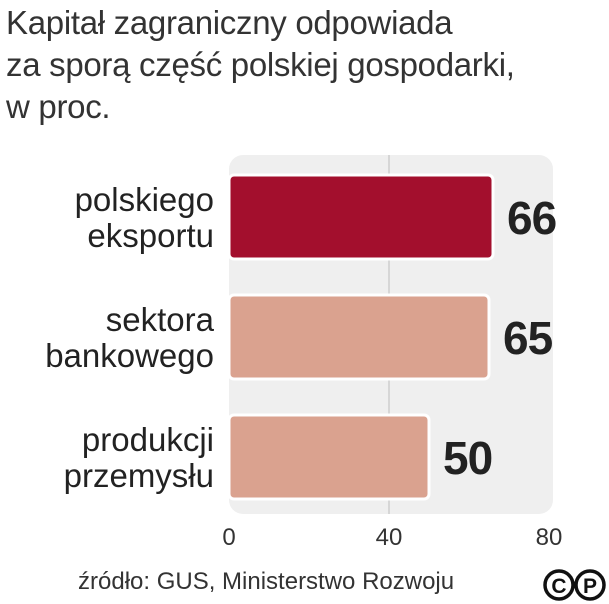  What do you see at coordinates (528, 338) in the screenshot?
I see `value-label-2: 65` at bounding box center [528, 338].